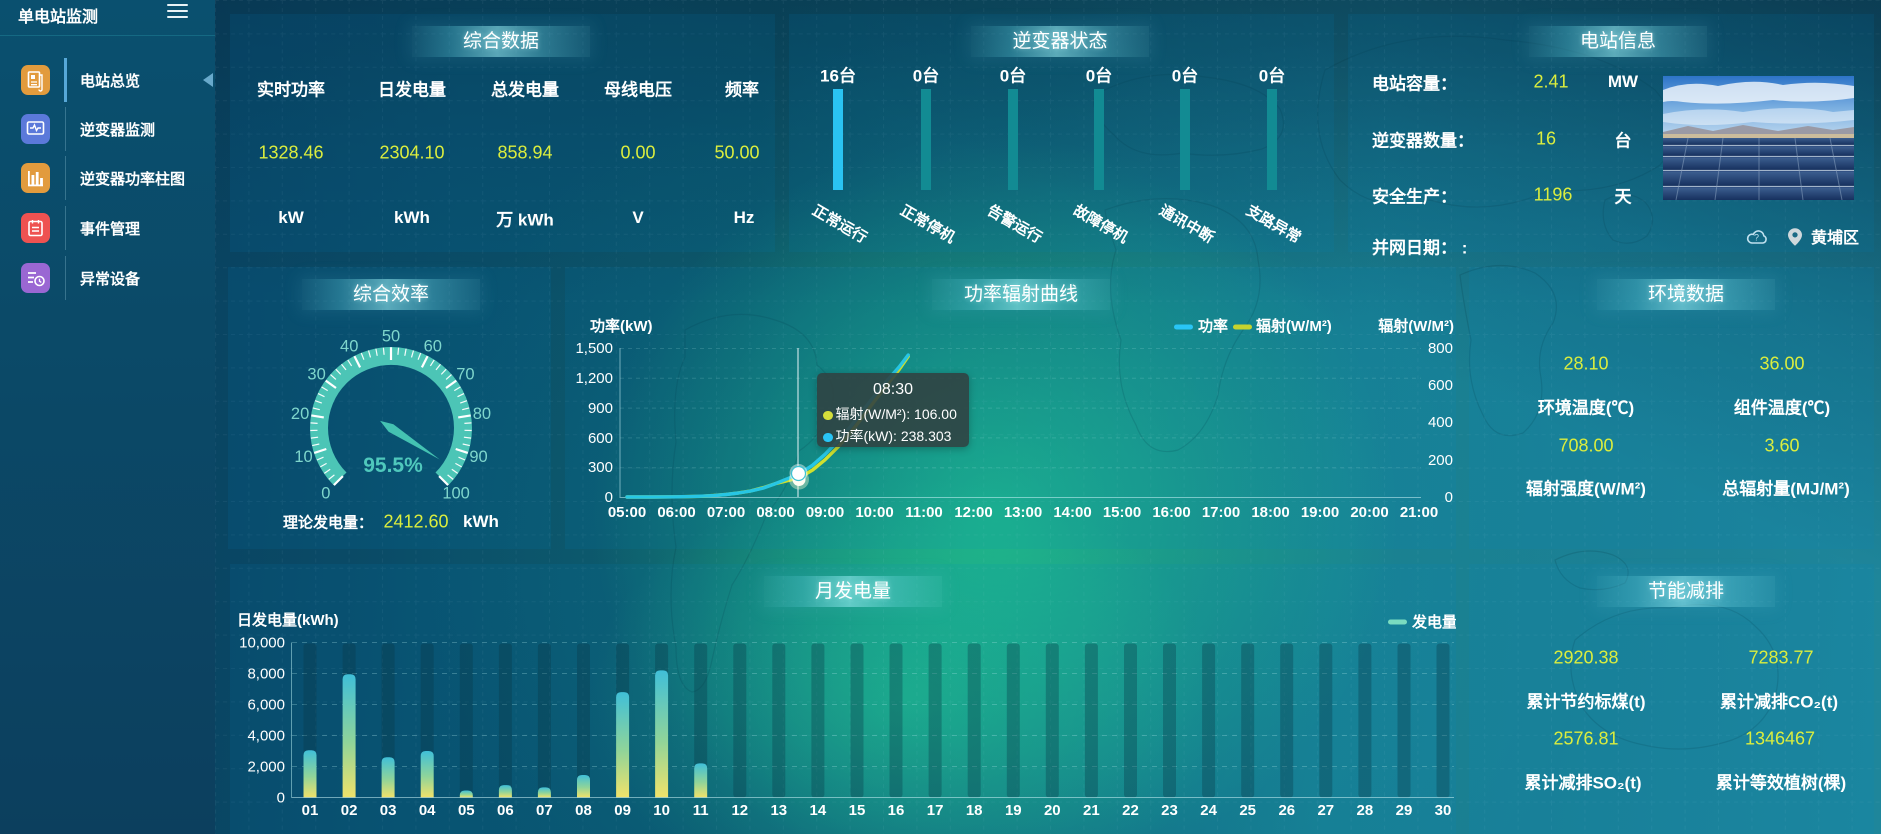  What do you see at coordinates (1208, 810) in the screenshot?
I see `svg-text: 24` at bounding box center [1208, 810].